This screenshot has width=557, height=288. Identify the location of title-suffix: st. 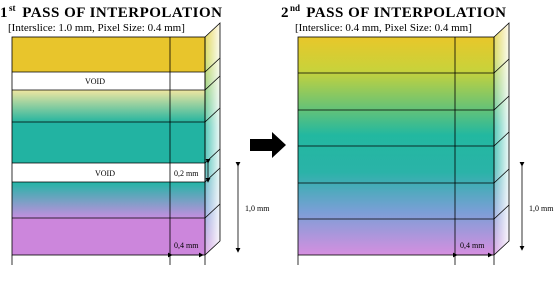
(12, 8).